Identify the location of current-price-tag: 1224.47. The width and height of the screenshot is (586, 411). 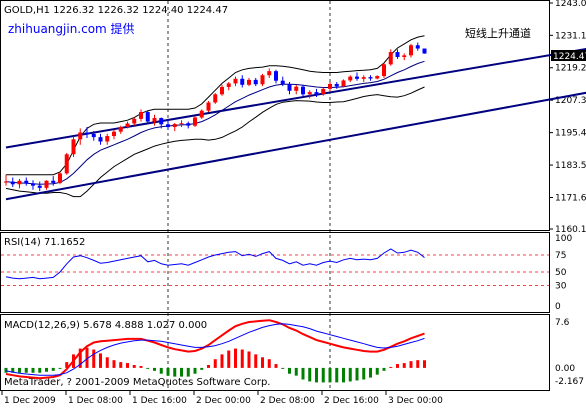
(568, 56).